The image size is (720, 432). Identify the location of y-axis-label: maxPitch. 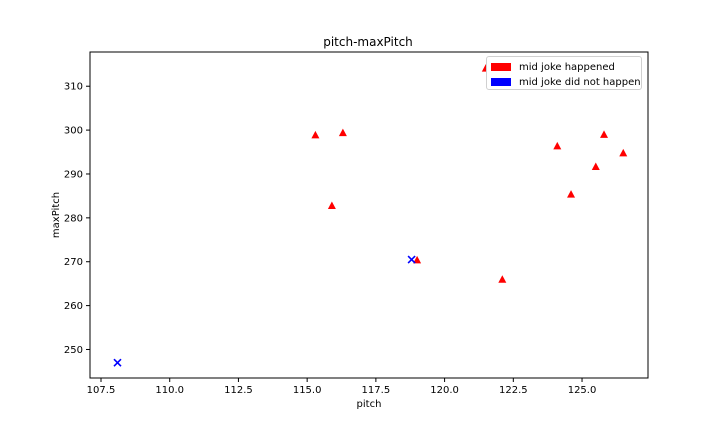
(56, 215).